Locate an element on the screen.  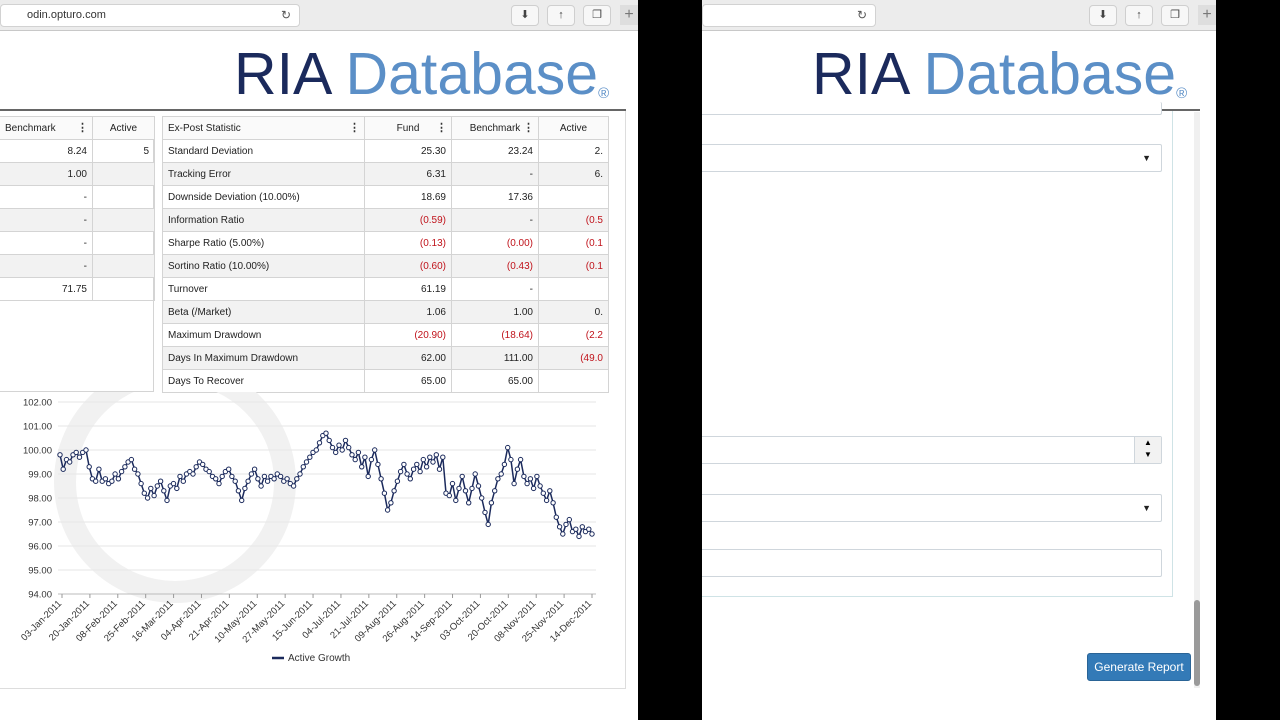
address-bar: ↻ is located at coordinates (789, 15).